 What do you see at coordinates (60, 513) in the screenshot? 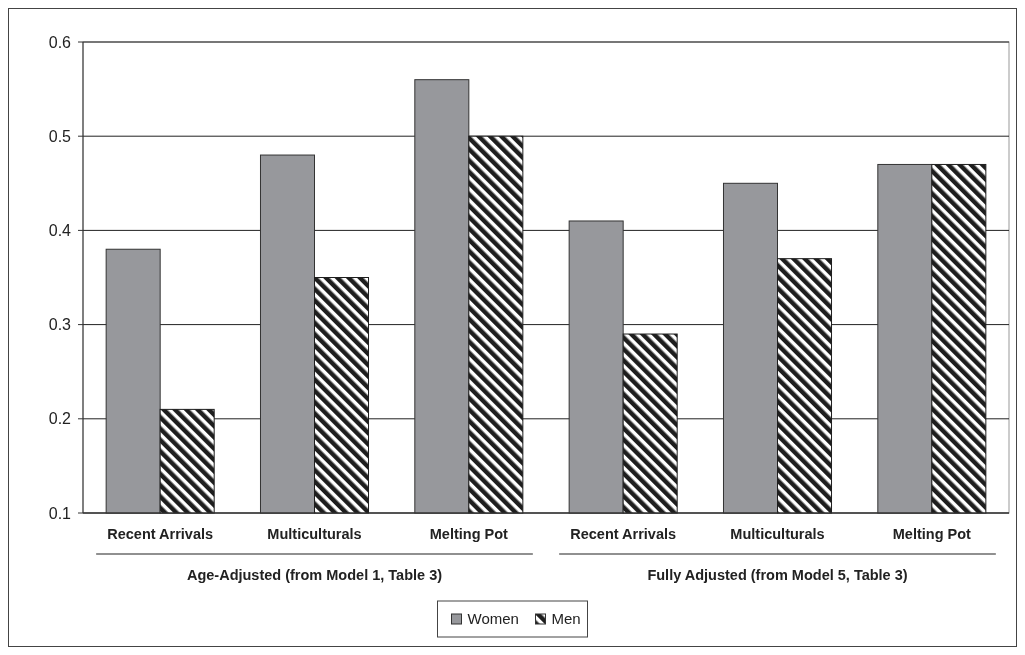
I see `y-tick-label: 0.1` at bounding box center [60, 513].